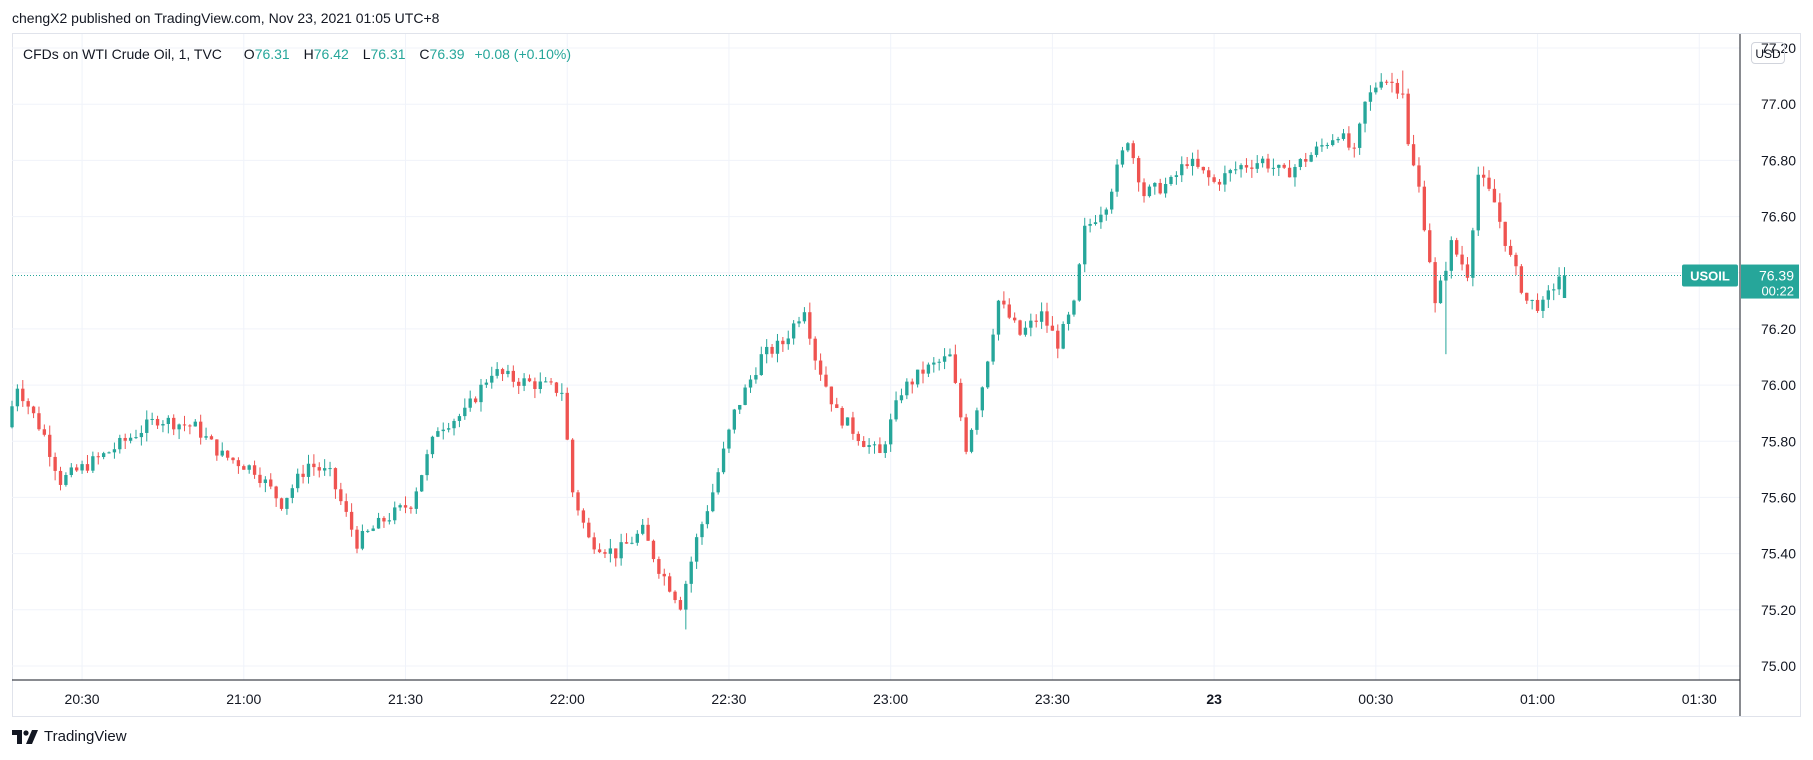 This screenshot has height=760, width=1813. I want to click on currency-button: USD, so click(1768, 53).